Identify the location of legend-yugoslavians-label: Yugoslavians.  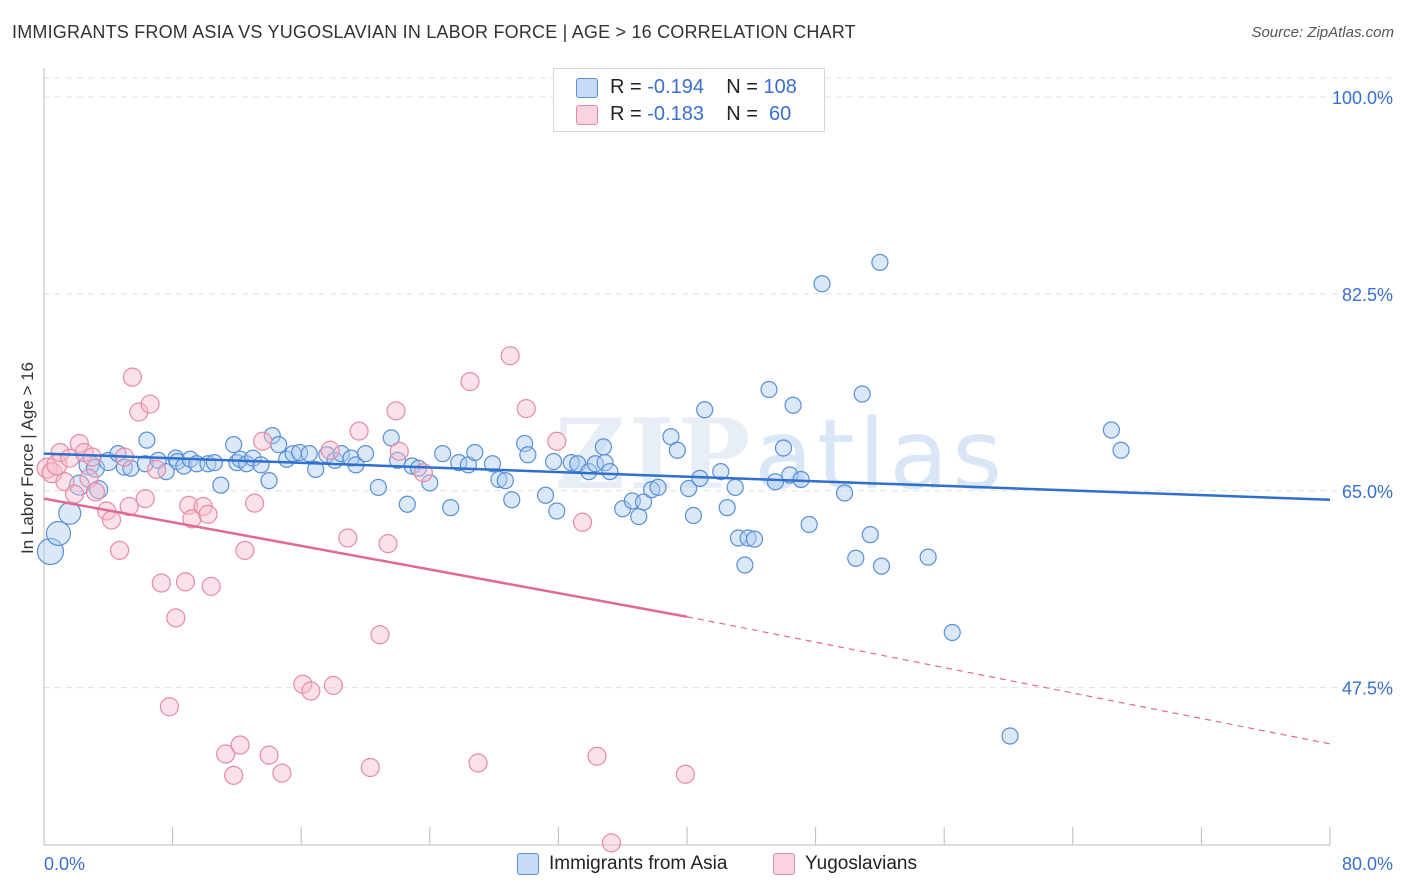
(861, 863).